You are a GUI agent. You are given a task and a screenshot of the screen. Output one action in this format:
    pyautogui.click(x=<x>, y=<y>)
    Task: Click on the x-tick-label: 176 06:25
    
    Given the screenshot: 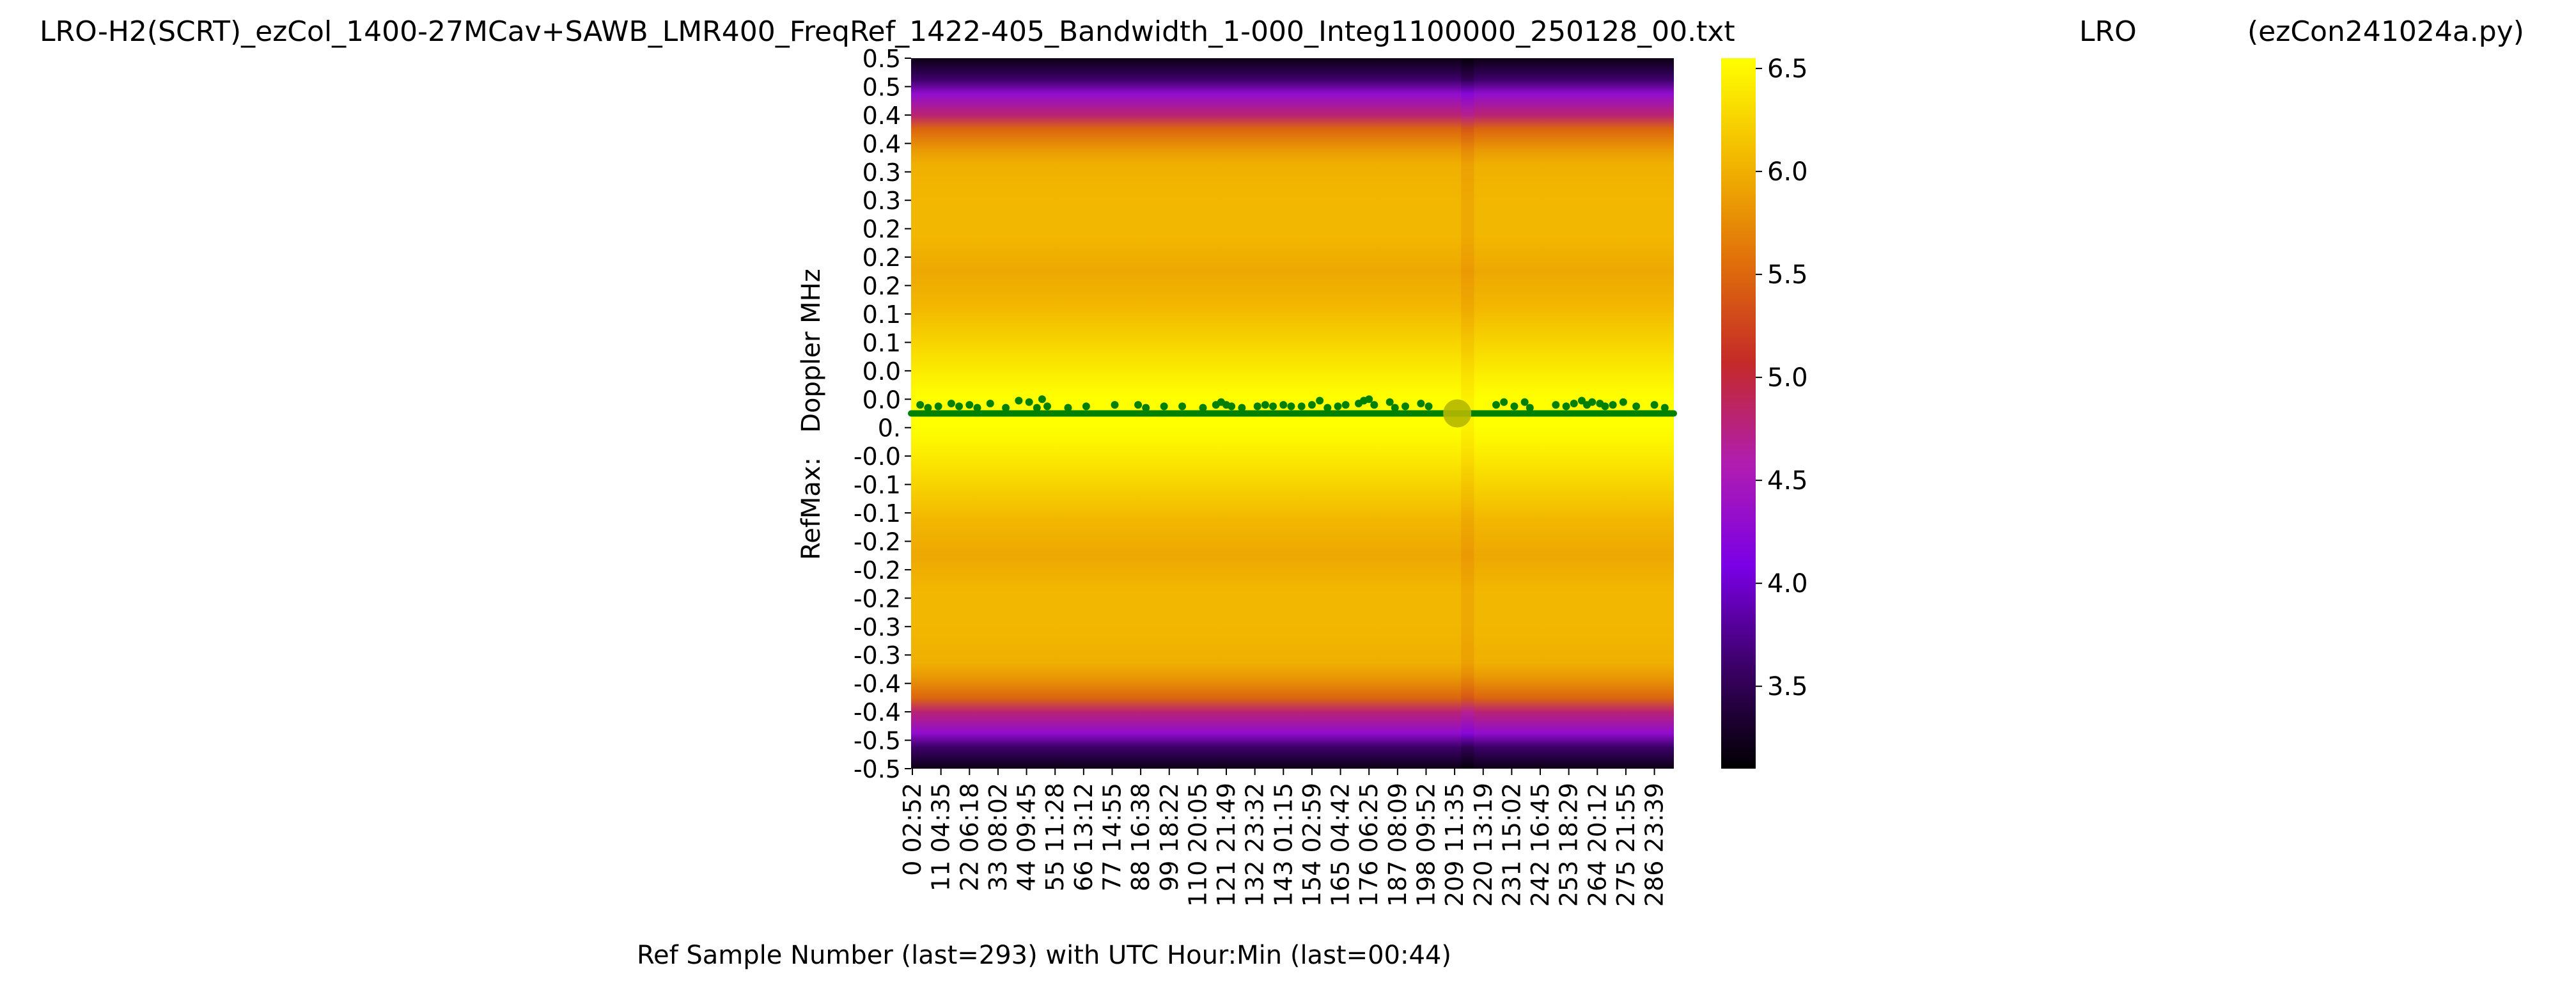 What is the action you would take?
    pyautogui.click(x=1369, y=845)
    